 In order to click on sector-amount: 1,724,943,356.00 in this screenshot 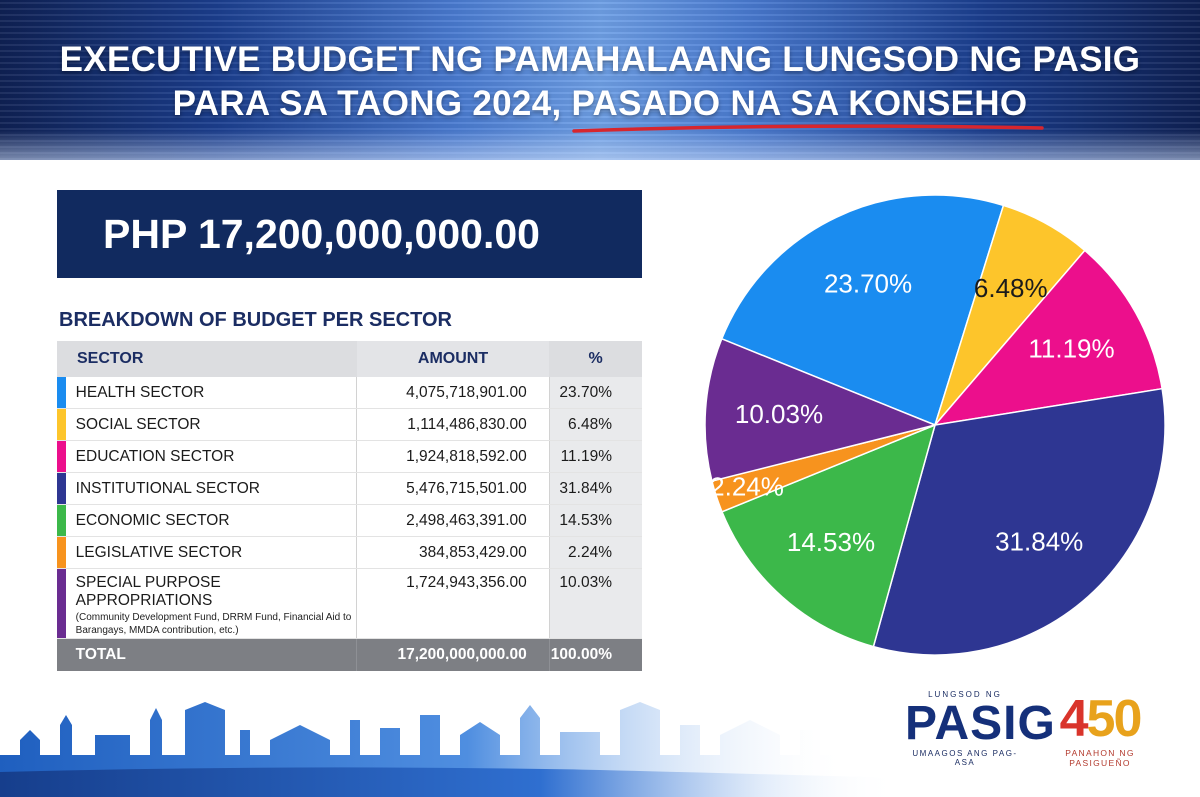, I will do `click(453, 603)`.